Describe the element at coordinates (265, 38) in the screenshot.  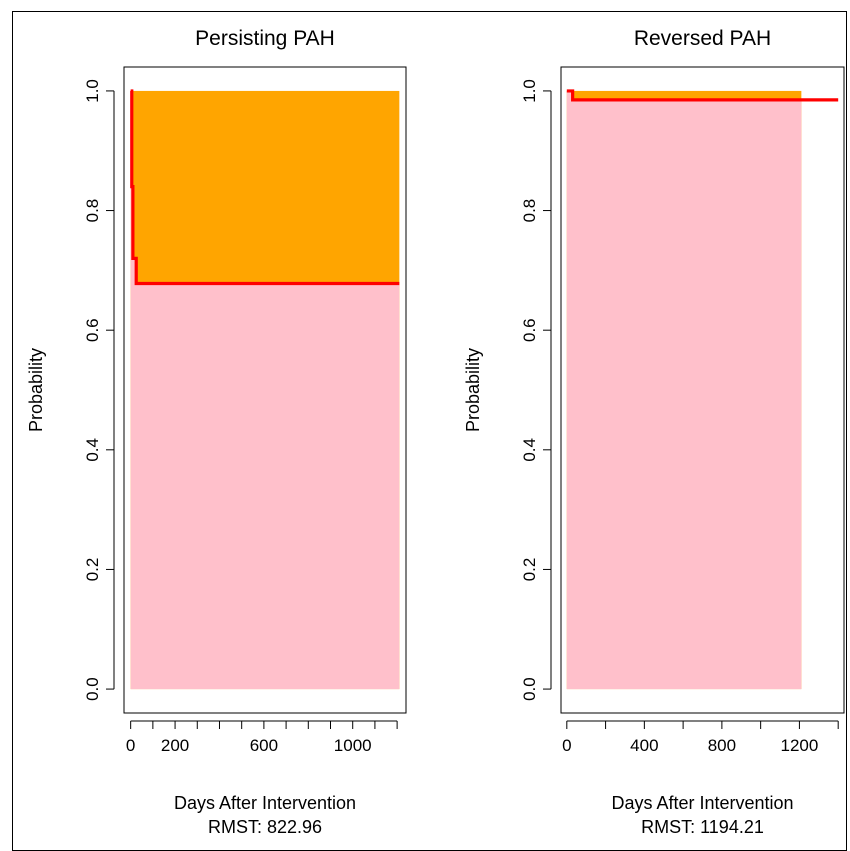
I see `chart-title: Persisting PAH` at that location.